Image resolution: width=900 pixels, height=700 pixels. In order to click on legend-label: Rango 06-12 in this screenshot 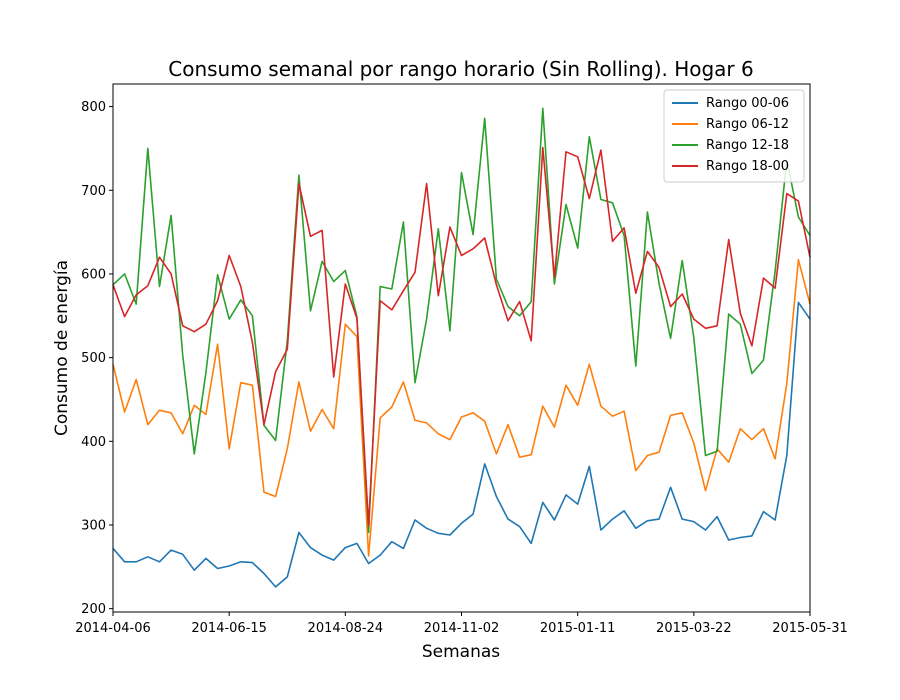, I will do `click(747, 124)`.